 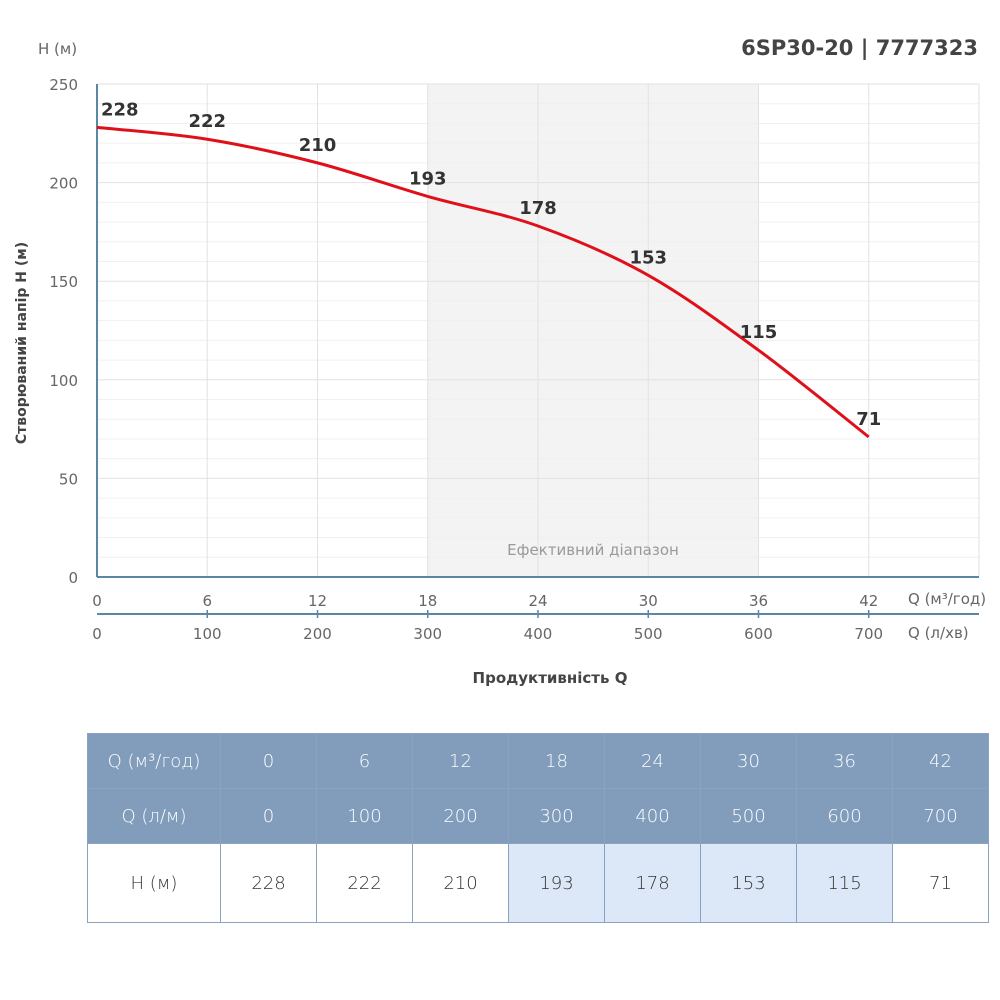 What do you see at coordinates (317, 634) in the screenshot?
I see `x2-tick-label: 200` at bounding box center [317, 634].